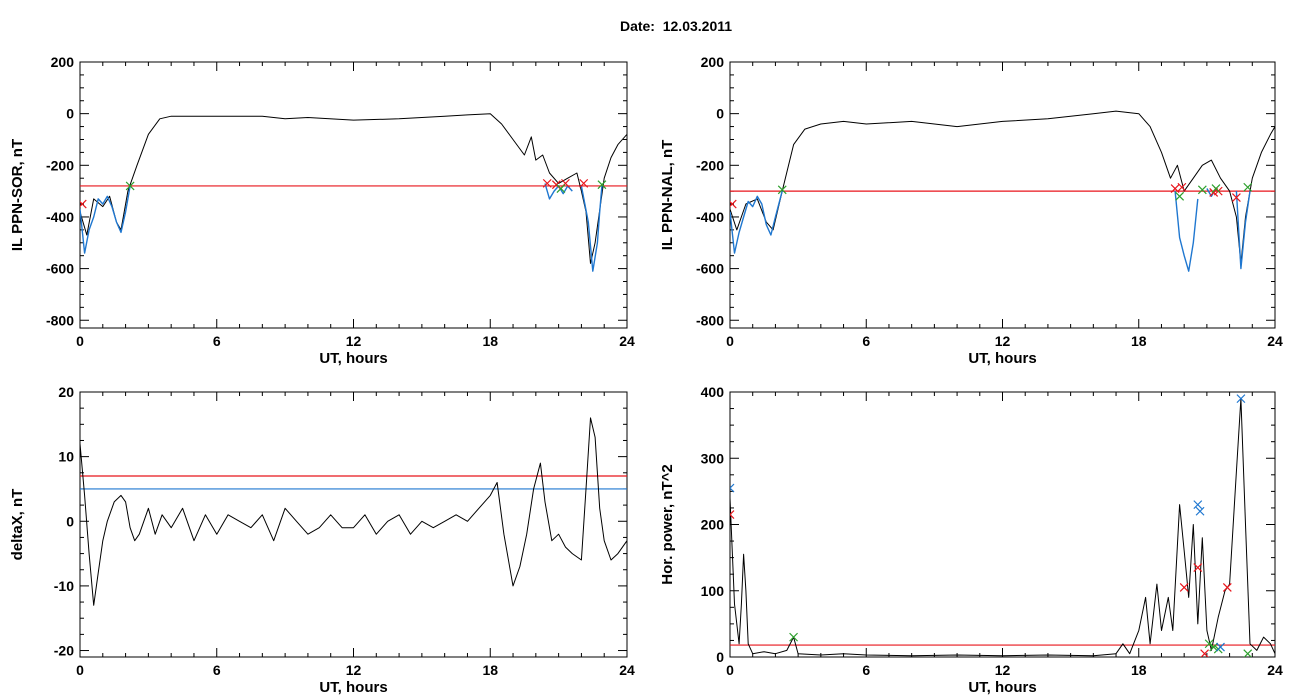 This screenshot has width=1300, height=700. What do you see at coordinates (353, 511) in the screenshot?
I see `plot-area` at bounding box center [353, 511].